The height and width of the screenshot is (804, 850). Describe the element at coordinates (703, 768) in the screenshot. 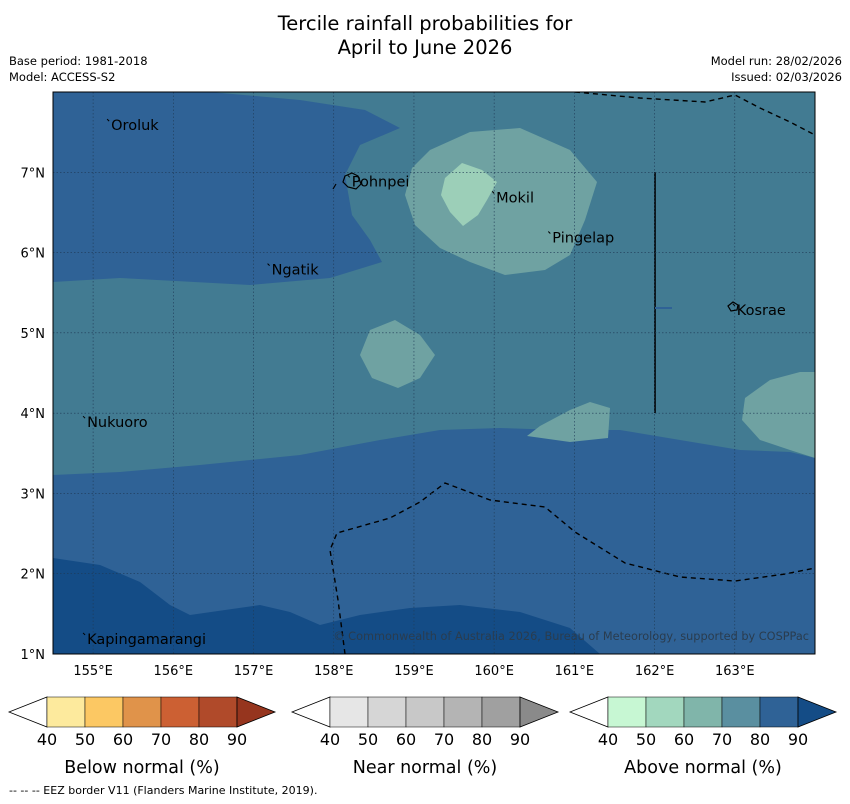

I see `colorbar-label: Above normal (%)` at that location.